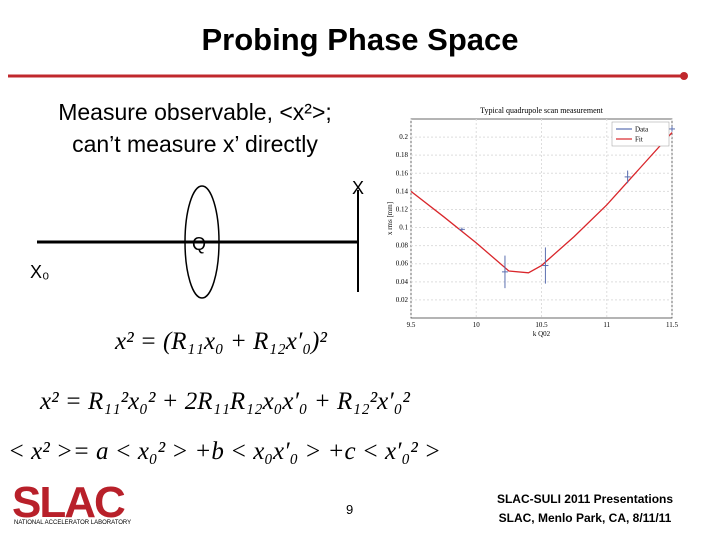  What do you see at coordinates (402, 264) in the screenshot?
I see `y-tick-label: 0.06` at bounding box center [402, 264].